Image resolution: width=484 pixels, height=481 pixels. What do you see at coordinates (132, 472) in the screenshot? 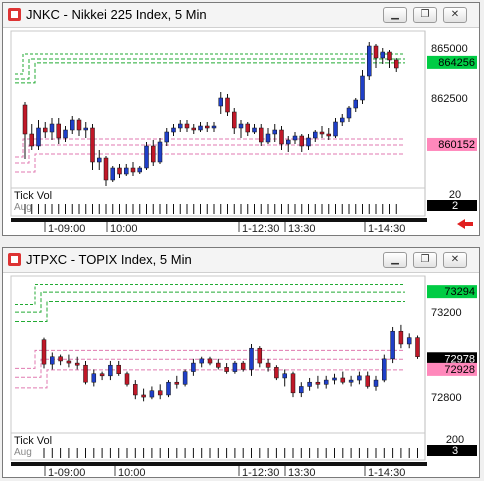
I see `time-tick-label: 10:00` at bounding box center [132, 472].